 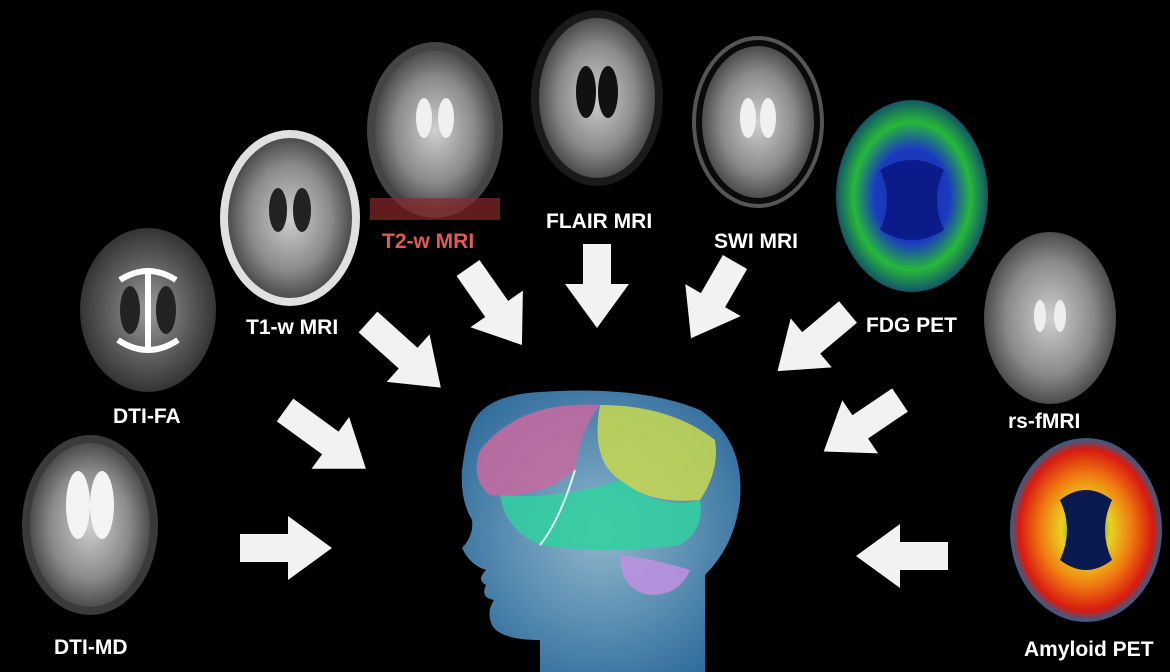 I want to click on arrow-from-swi-mri, so click(x=716, y=297).